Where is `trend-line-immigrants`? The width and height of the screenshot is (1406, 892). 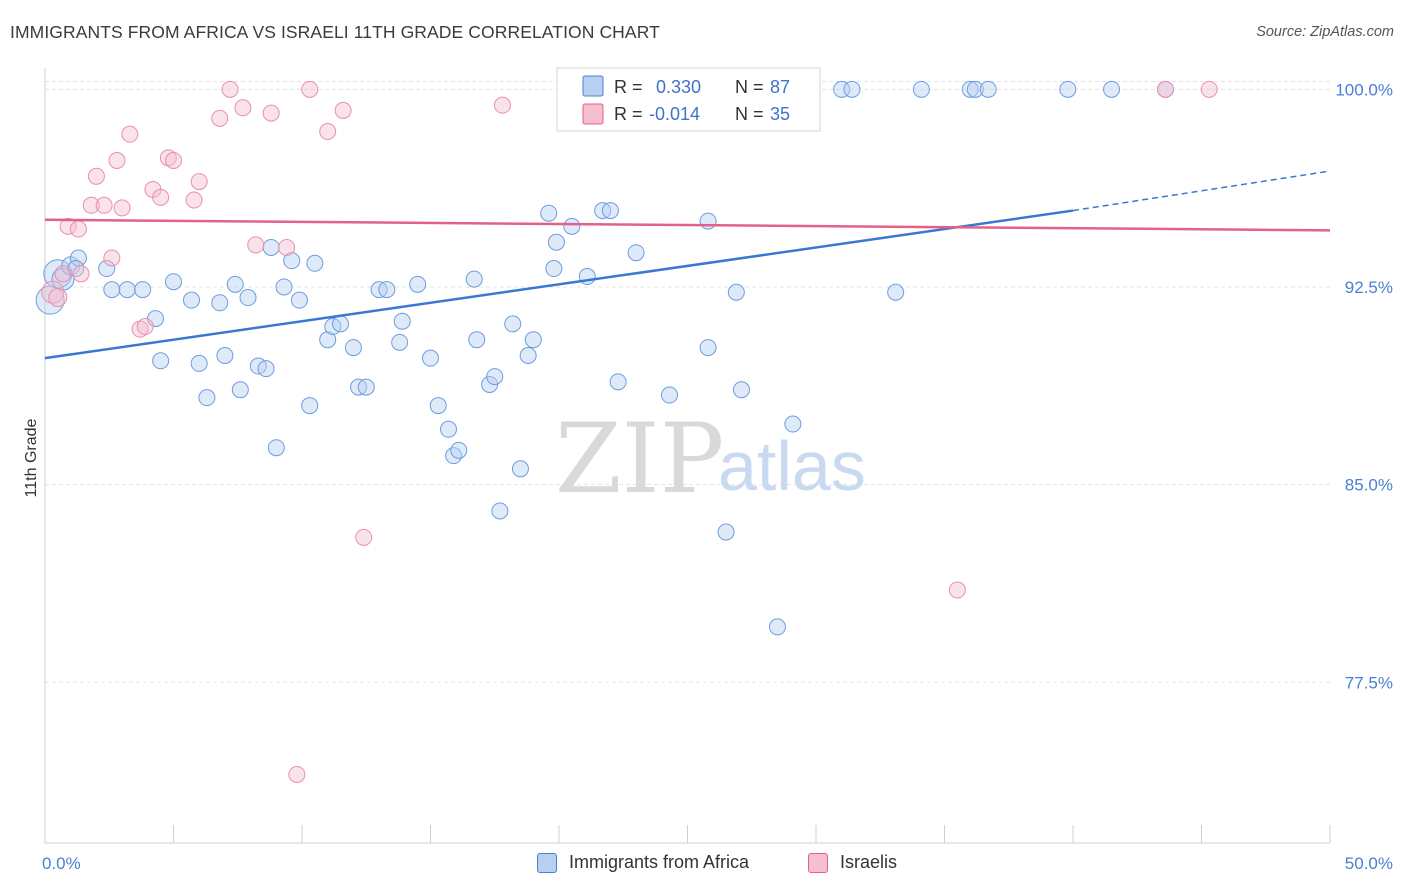
trend-line-immigrants is located at coordinates (559, 284).